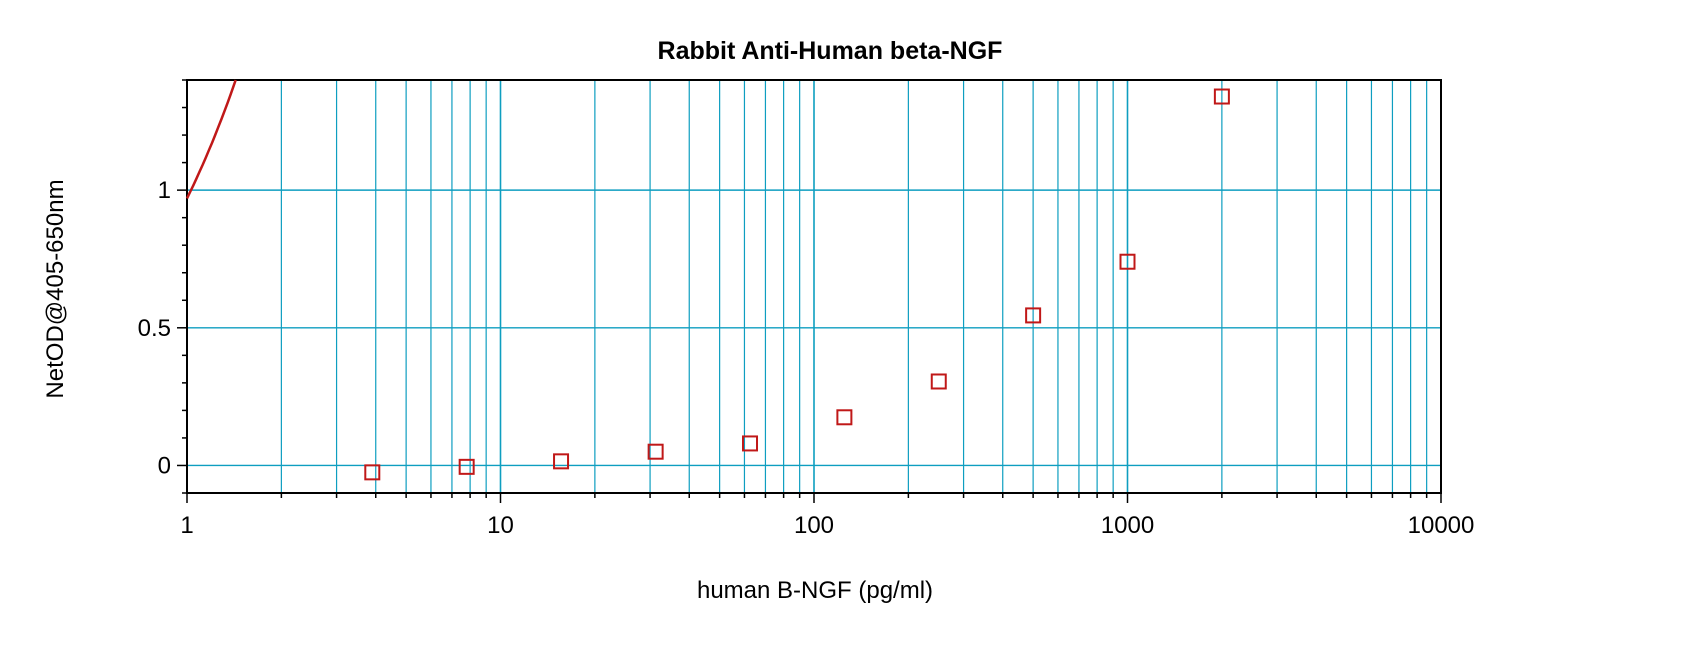 This screenshot has height=661, width=1700. I want to click on fit-curve, so click(211, 139).